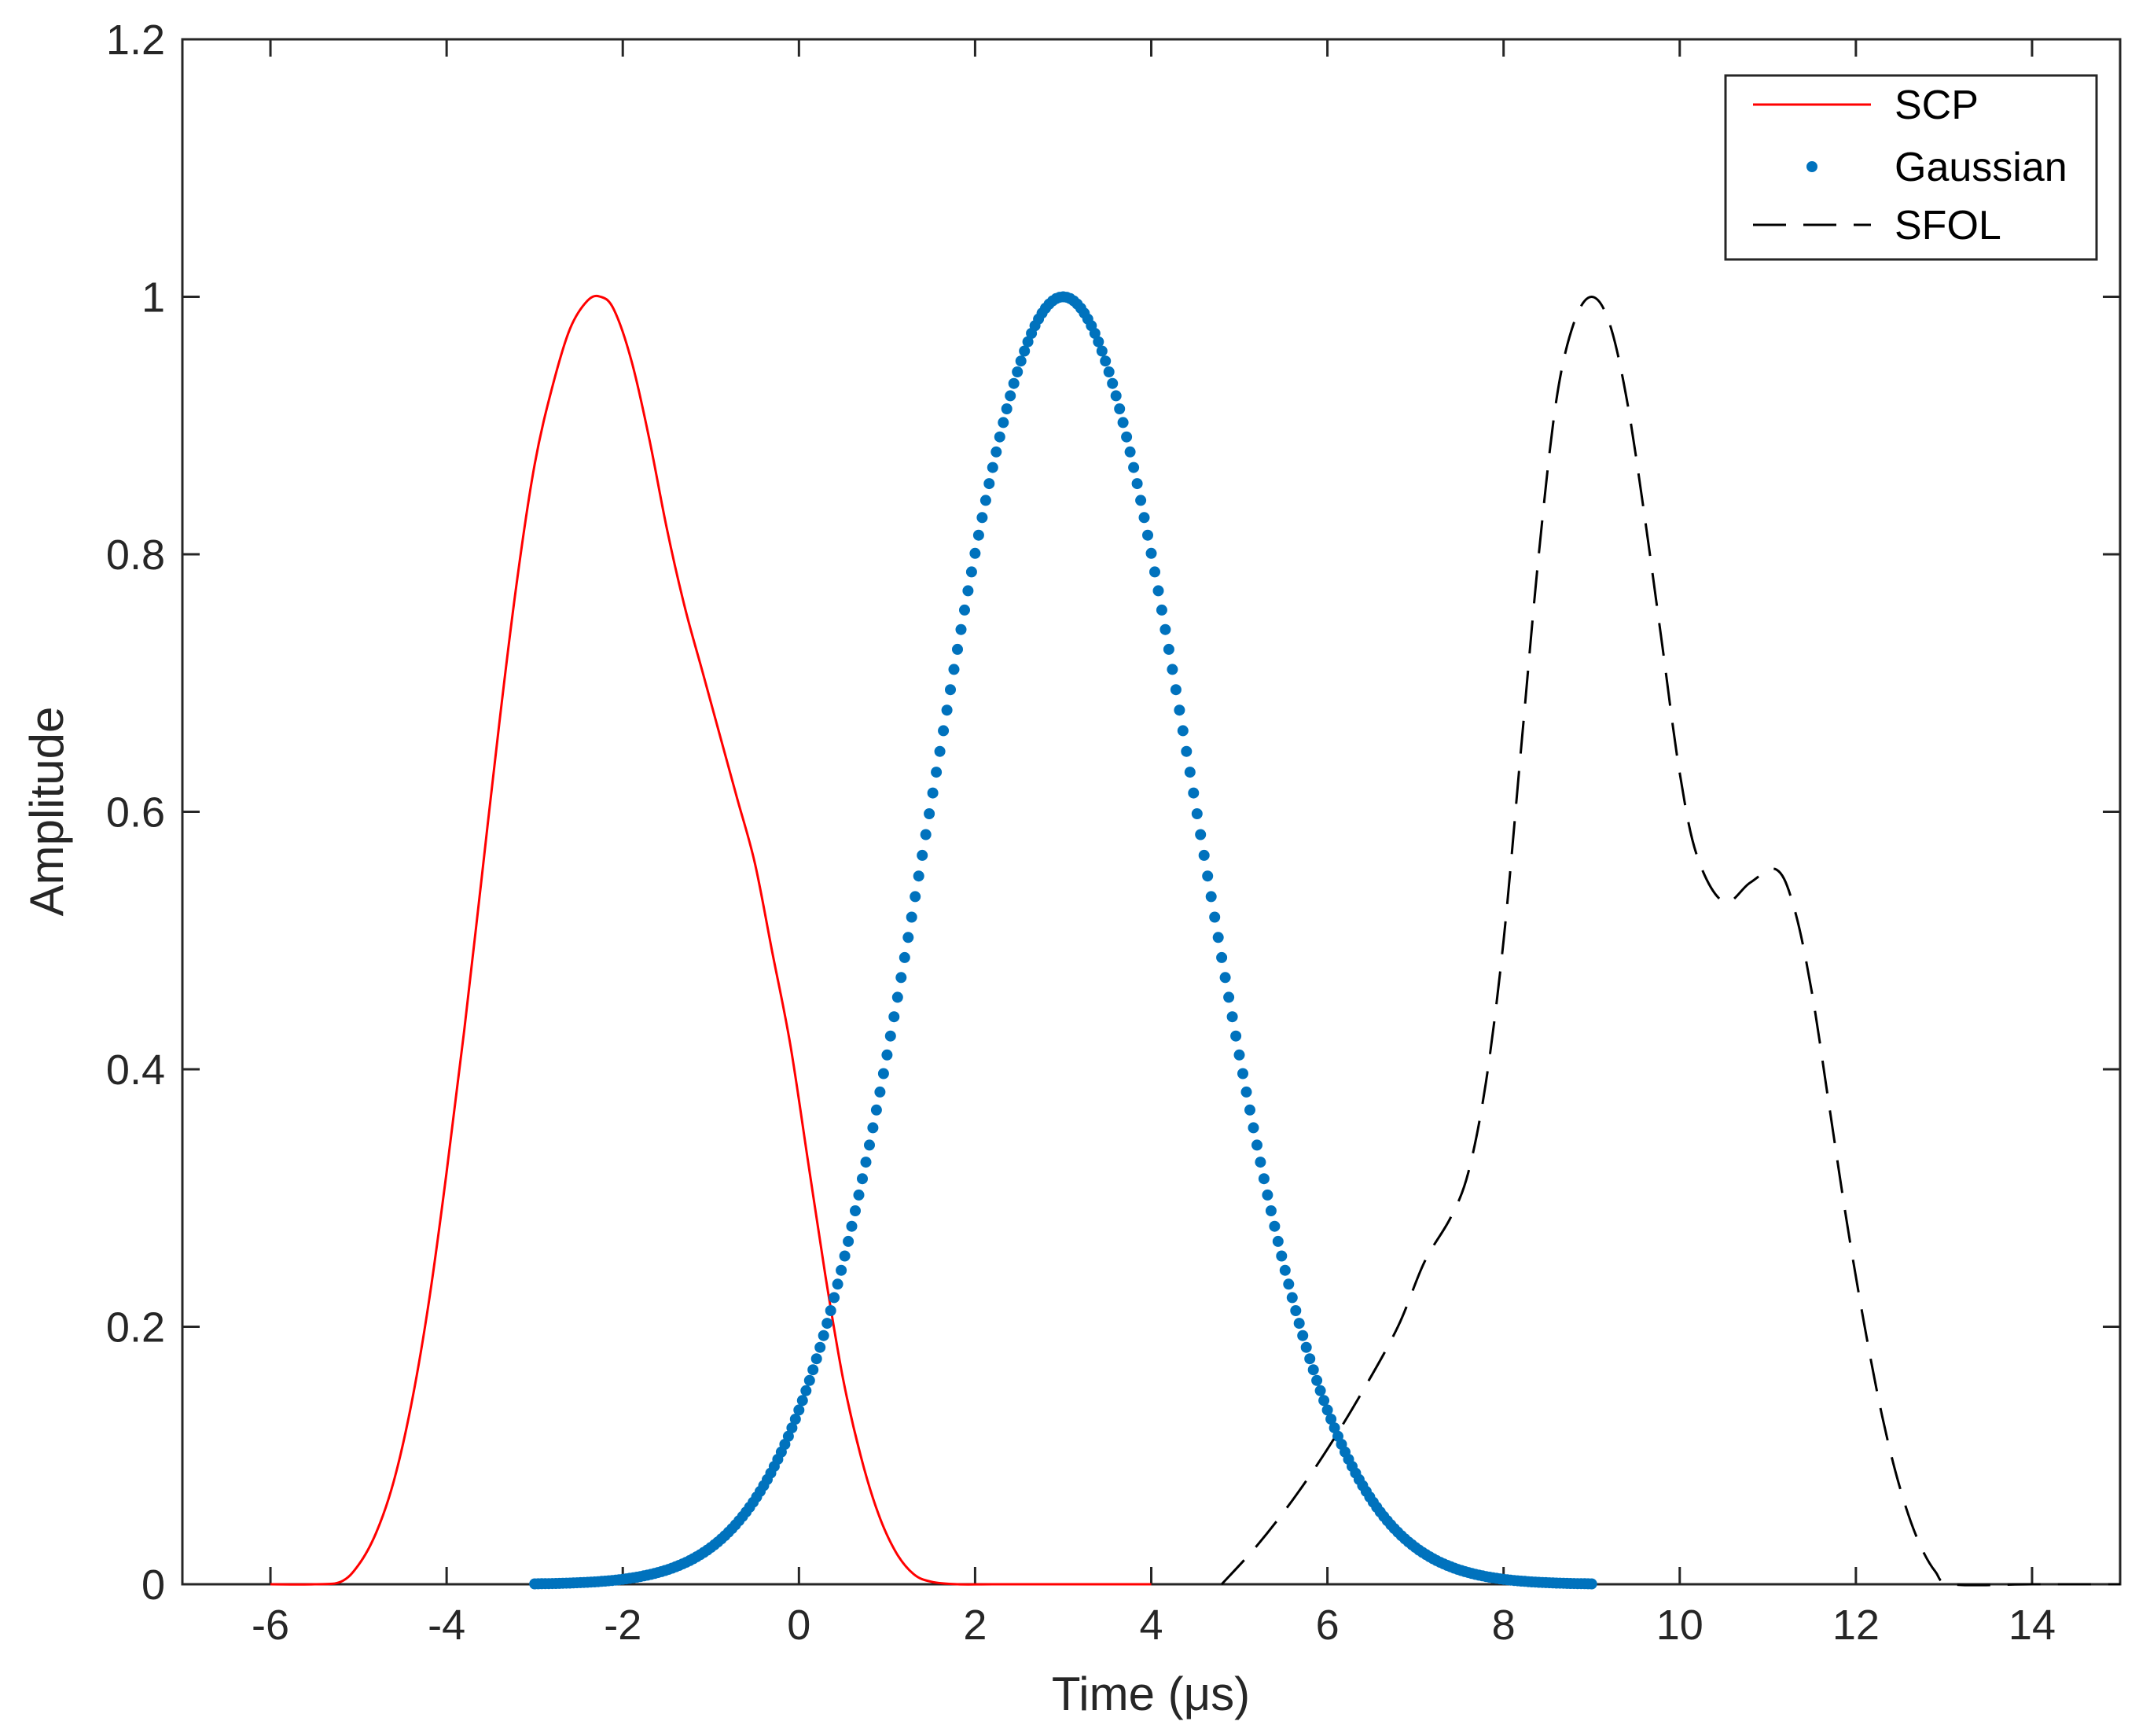 Image resolution: width=2150 pixels, height=1736 pixels. What do you see at coordinates (135, 555) in the screenshot?
I see `y-tick-label: 0.8` at bounding box center [135, 555].